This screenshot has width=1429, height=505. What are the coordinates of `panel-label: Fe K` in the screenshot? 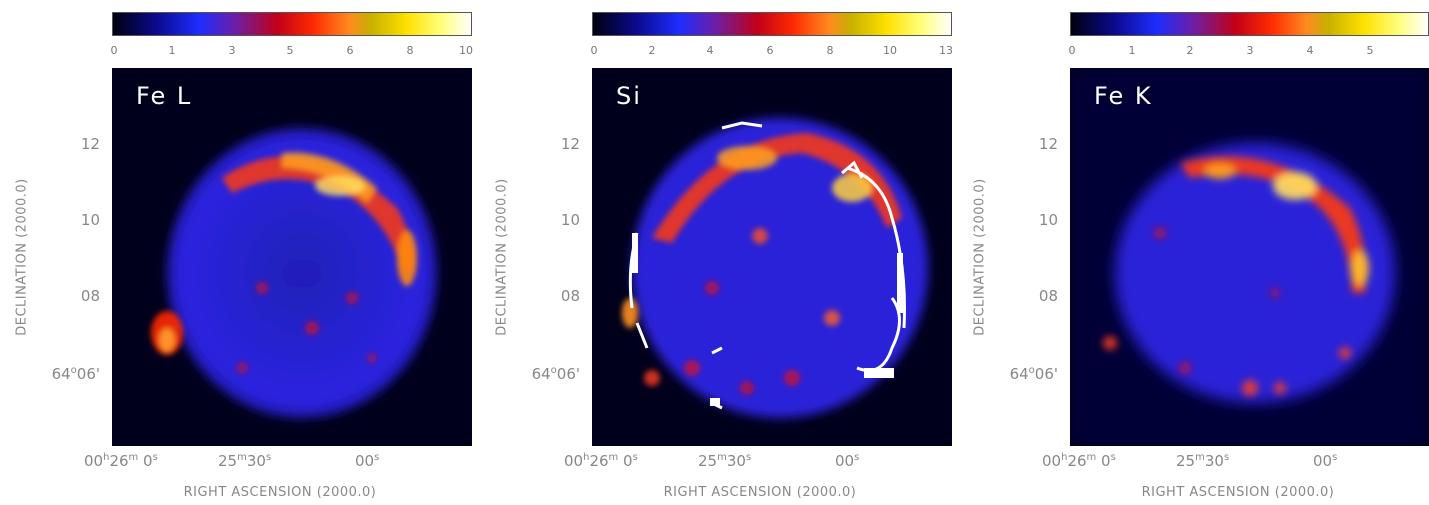 It's located at (1123, 96).